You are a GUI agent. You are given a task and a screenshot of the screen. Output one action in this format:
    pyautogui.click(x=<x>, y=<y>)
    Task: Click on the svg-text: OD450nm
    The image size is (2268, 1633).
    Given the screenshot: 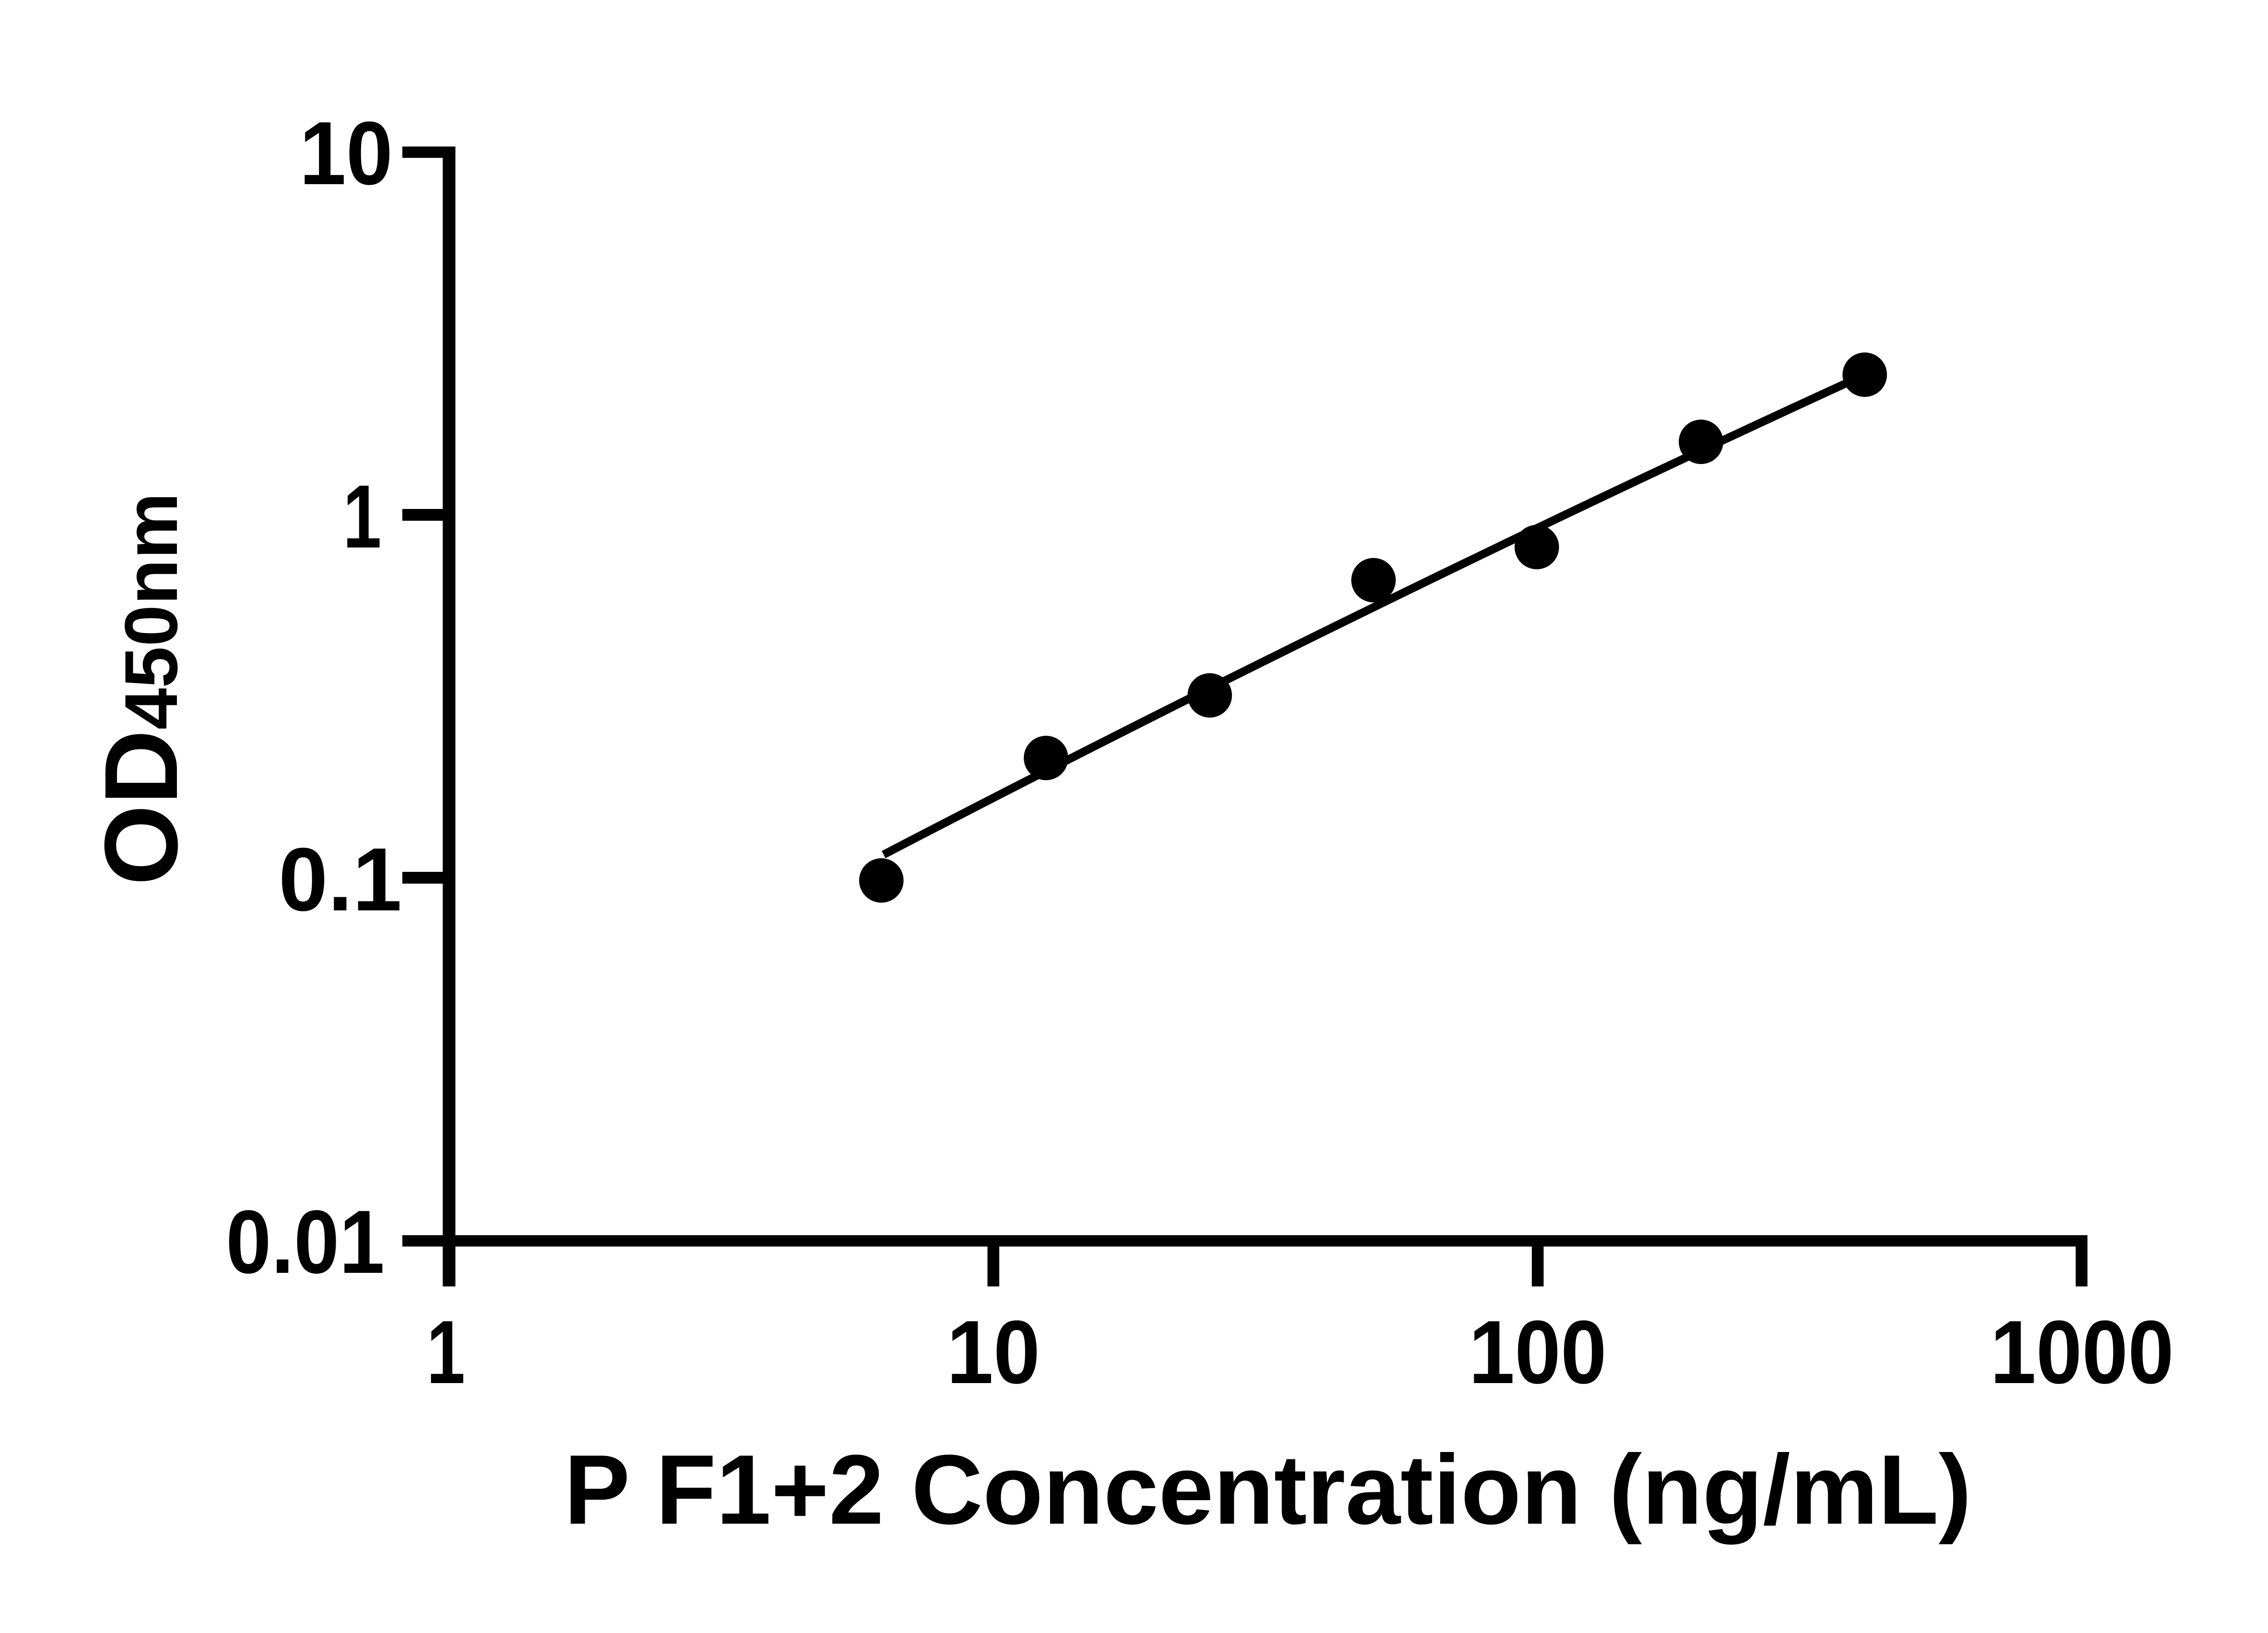 What is the action you would take?
    pyautogui.click(x=141, y=689)
    